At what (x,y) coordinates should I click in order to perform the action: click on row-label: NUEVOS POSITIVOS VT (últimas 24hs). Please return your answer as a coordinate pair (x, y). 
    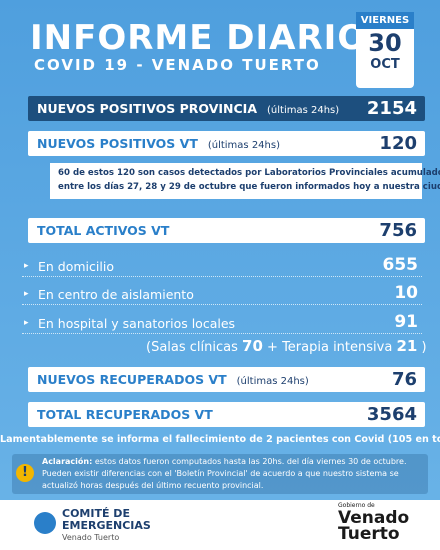
    Looking at the image, I should click on (158, 143).